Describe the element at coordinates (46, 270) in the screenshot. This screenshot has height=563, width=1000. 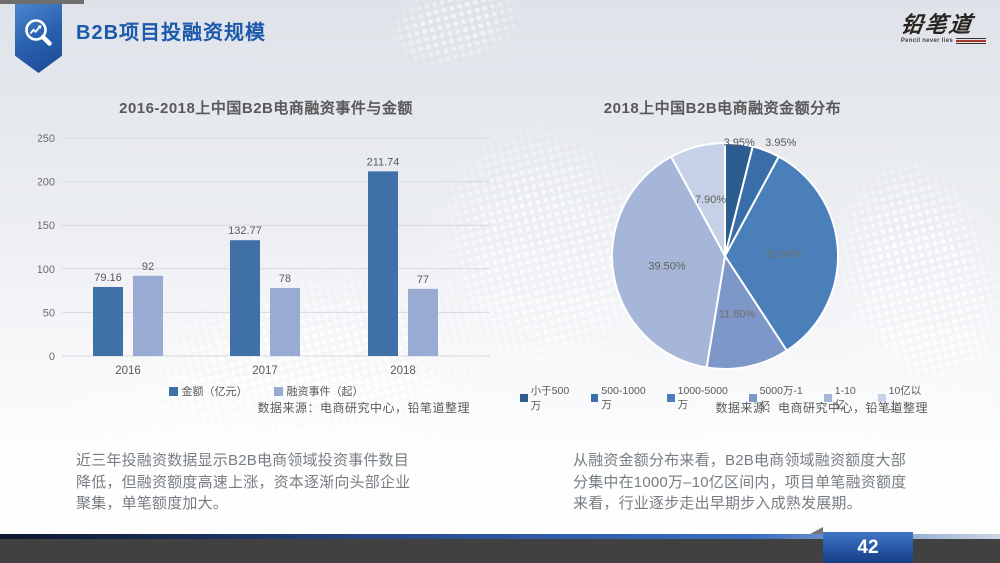
I see `svg-text: 100` at that location.